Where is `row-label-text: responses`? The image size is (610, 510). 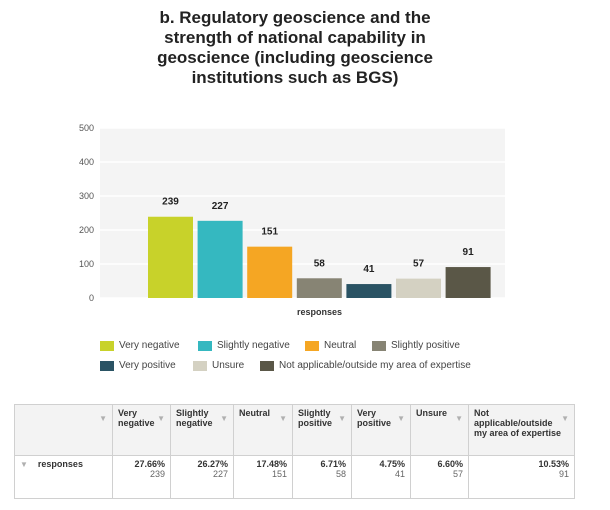 row-label-text: responses is located at coordinates (60, 464).